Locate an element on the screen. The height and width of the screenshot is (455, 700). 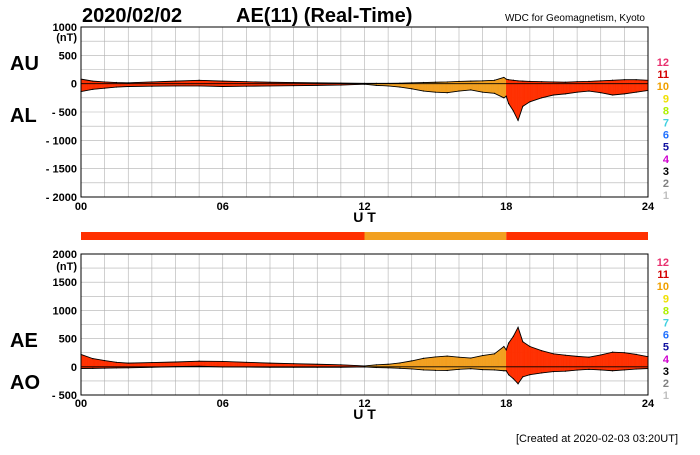
legend-count-5: 5 is located at coordinates (666, 348).